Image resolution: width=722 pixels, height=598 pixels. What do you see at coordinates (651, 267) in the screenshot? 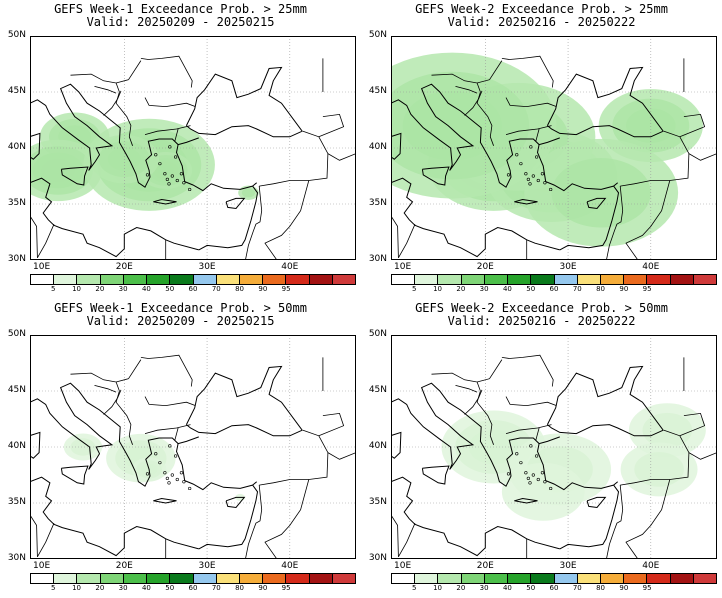
I see `lon-tick-label: 40E` at bounding box center [651, 267].